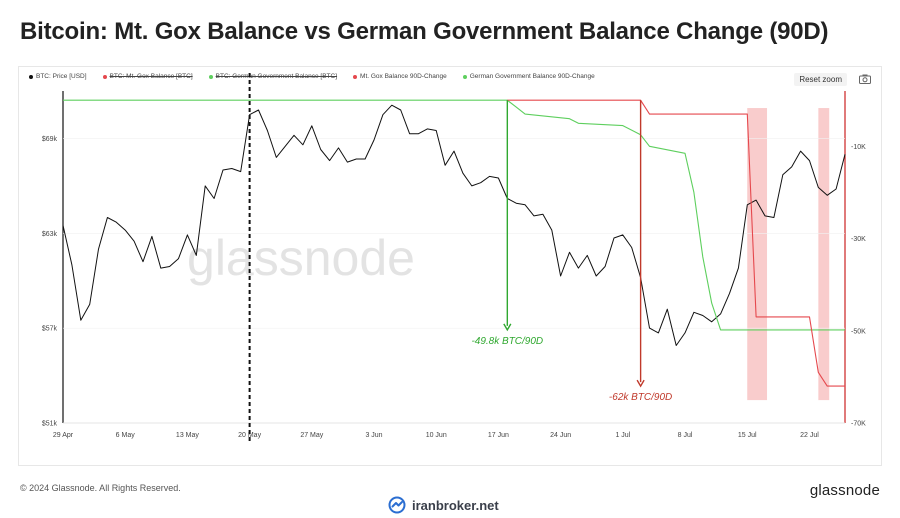 The image size is (900, 518). Describe the element at coordinates (373, 435) in the screenshot. I see `x-tick-label: 3 Jun` at that location.